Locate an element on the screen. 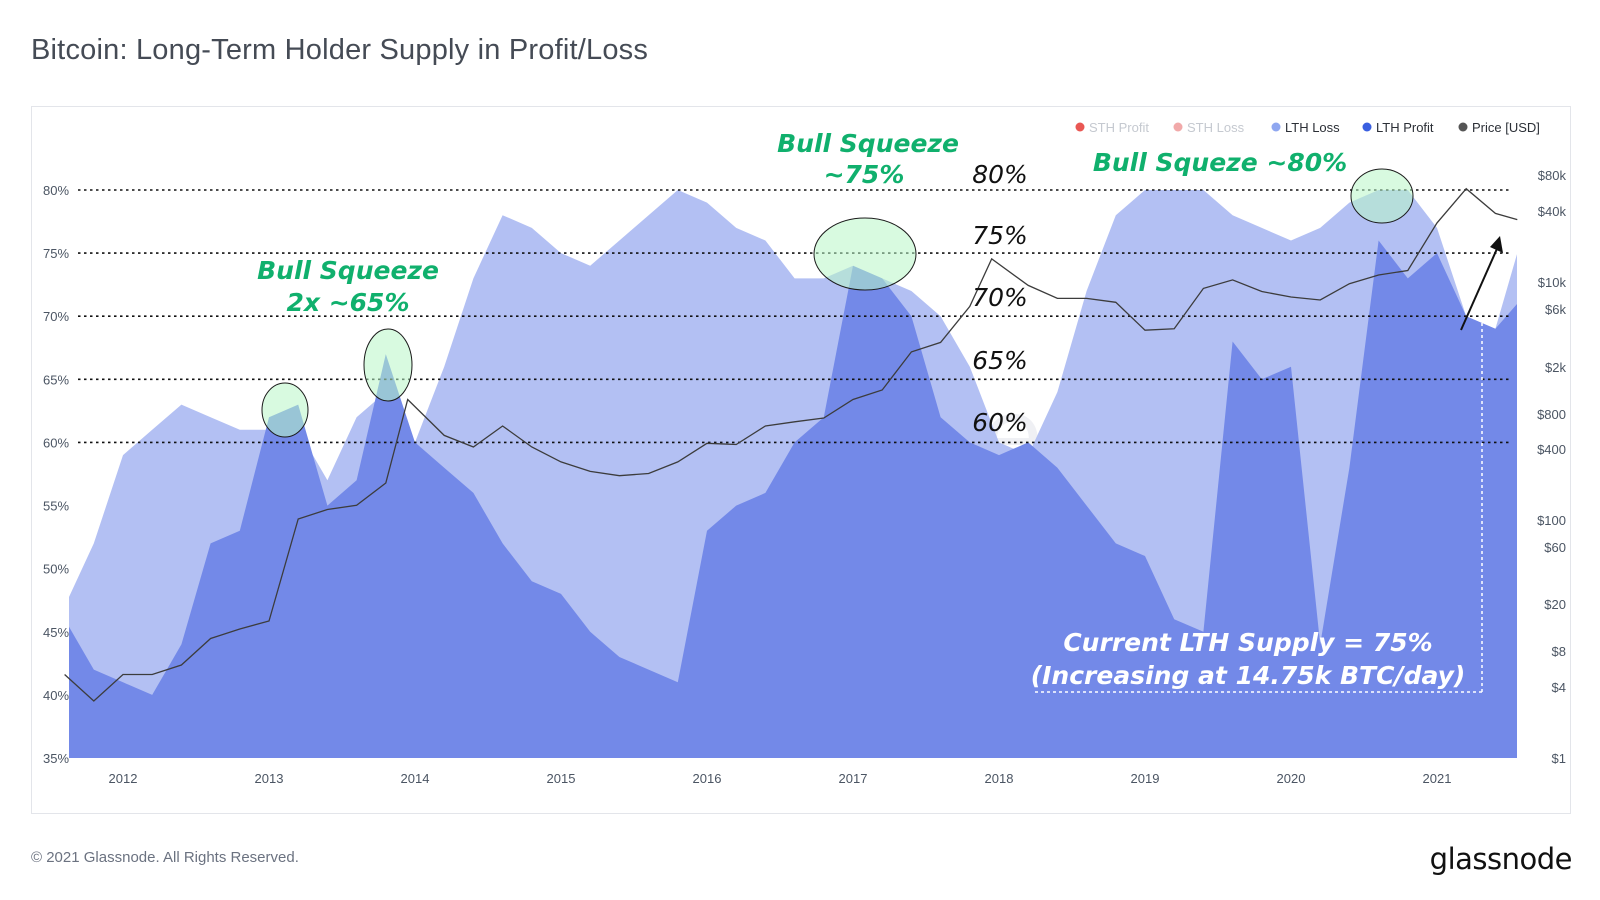 The width and height of the screenshot is (1600, 900). left-axis: 35% 40% 45% 50% 55% 60% 65% 70% 75% 80% is located at coordinates (56, 474).